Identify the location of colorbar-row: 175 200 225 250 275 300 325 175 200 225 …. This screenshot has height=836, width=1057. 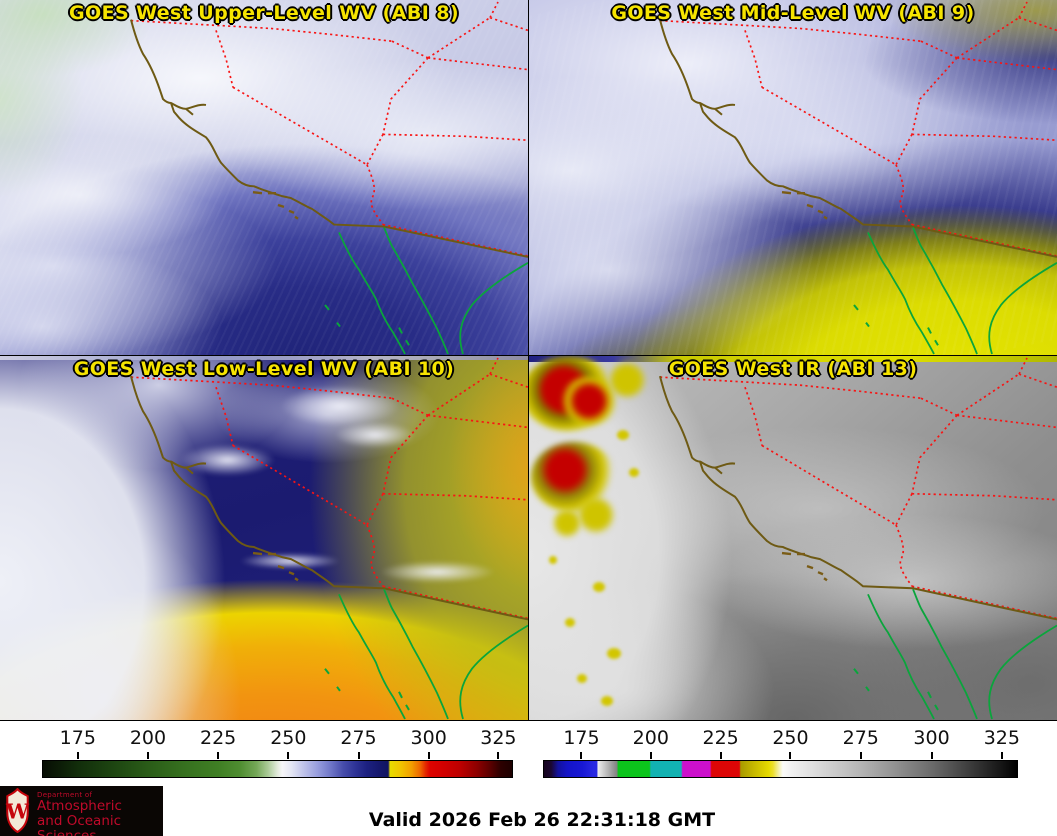
(528, 753).